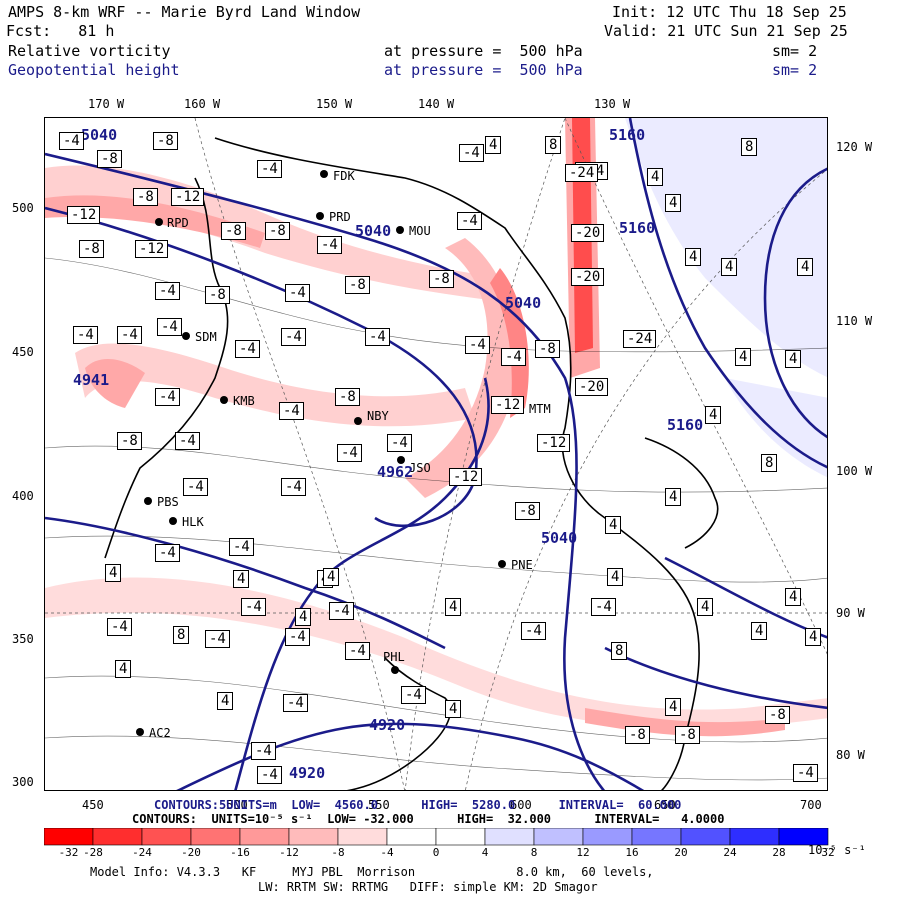 The image size is (900, 900). I want to click on station-label: MTM, so click(540, 409).